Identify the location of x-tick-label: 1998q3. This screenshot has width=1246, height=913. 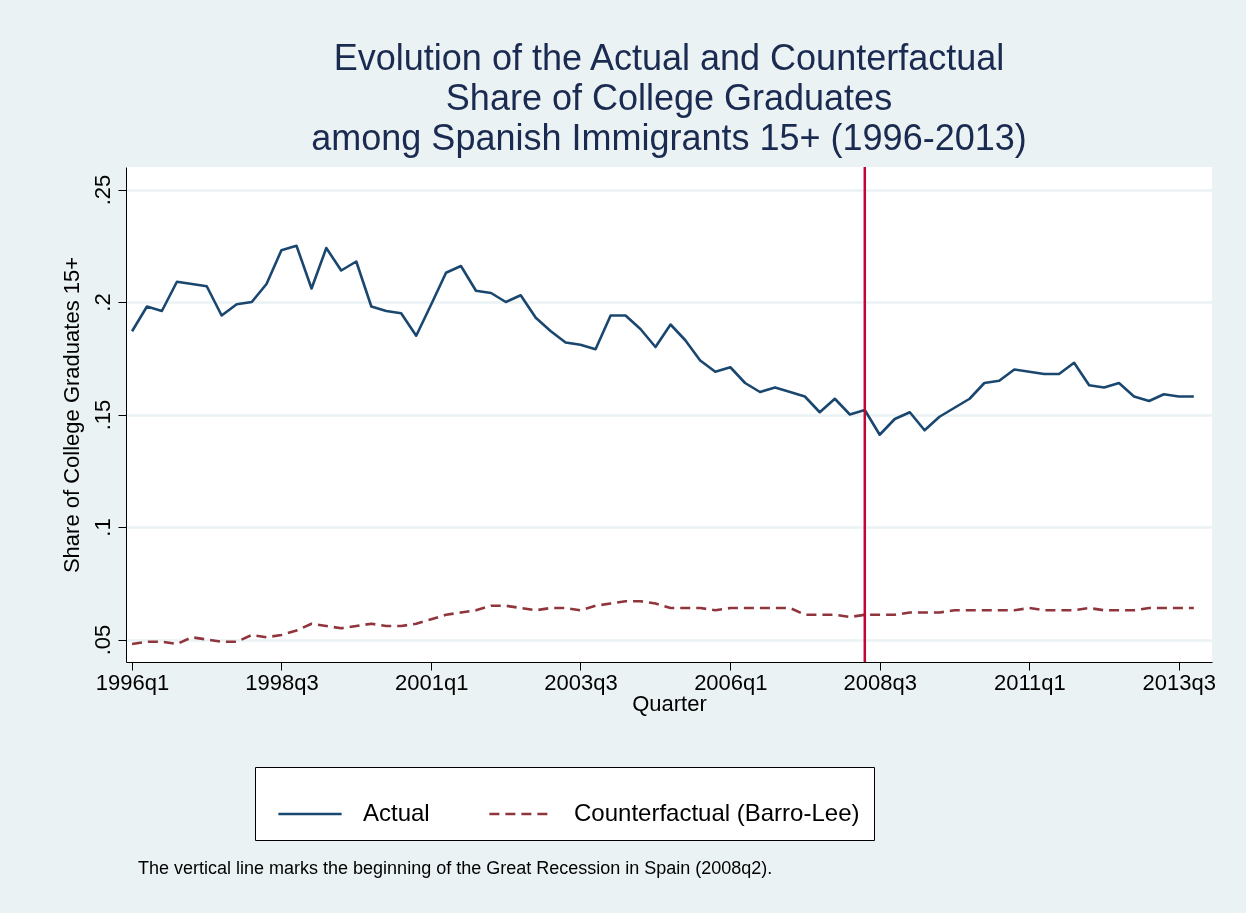
(282, 682).